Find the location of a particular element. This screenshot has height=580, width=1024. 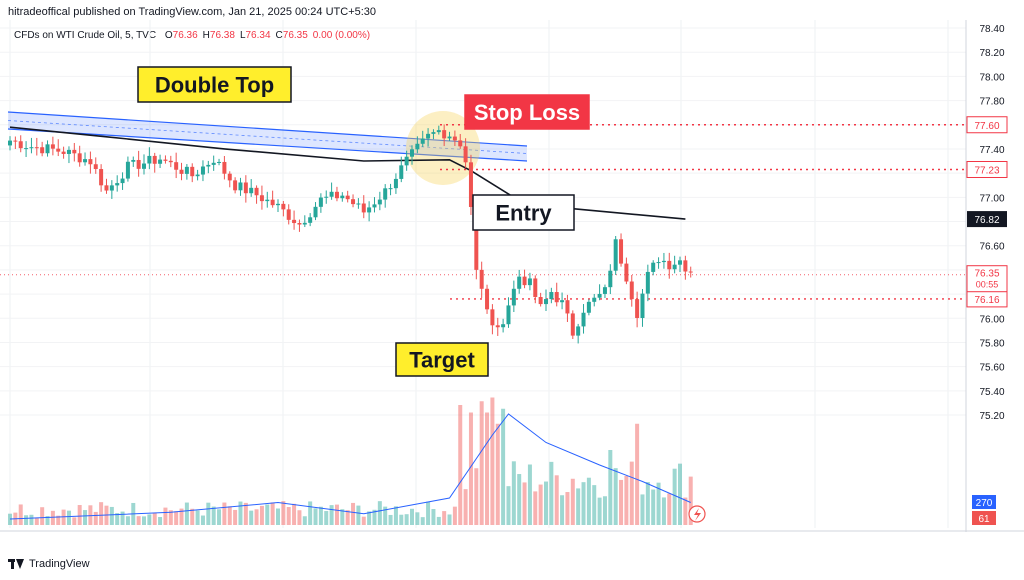

y-tick-label: 75.20 is located at coordinates (991, 416).